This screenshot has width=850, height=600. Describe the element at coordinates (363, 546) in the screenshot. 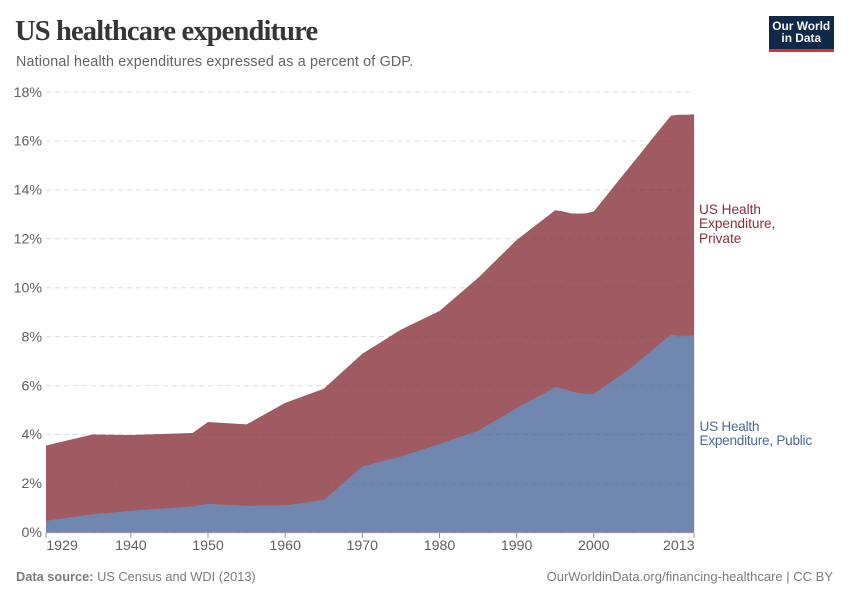

I see `svg-text: 1970` at that location.